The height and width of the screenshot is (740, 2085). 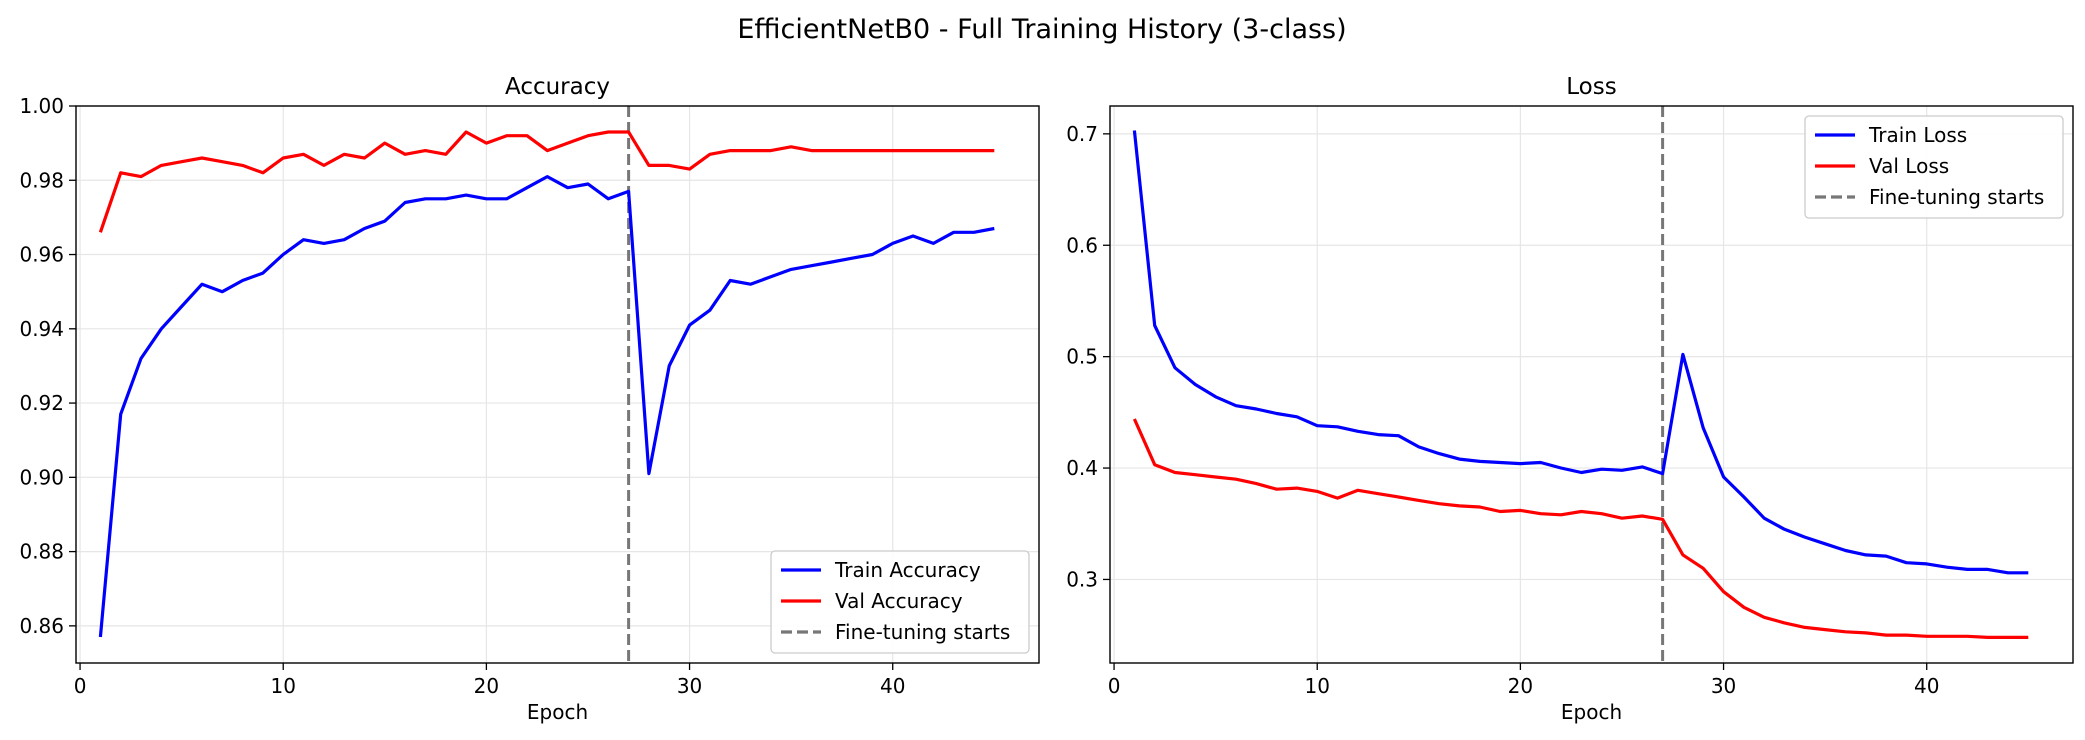 I want to click on legend-label: Train Loss, so click(x=1917, y=135).